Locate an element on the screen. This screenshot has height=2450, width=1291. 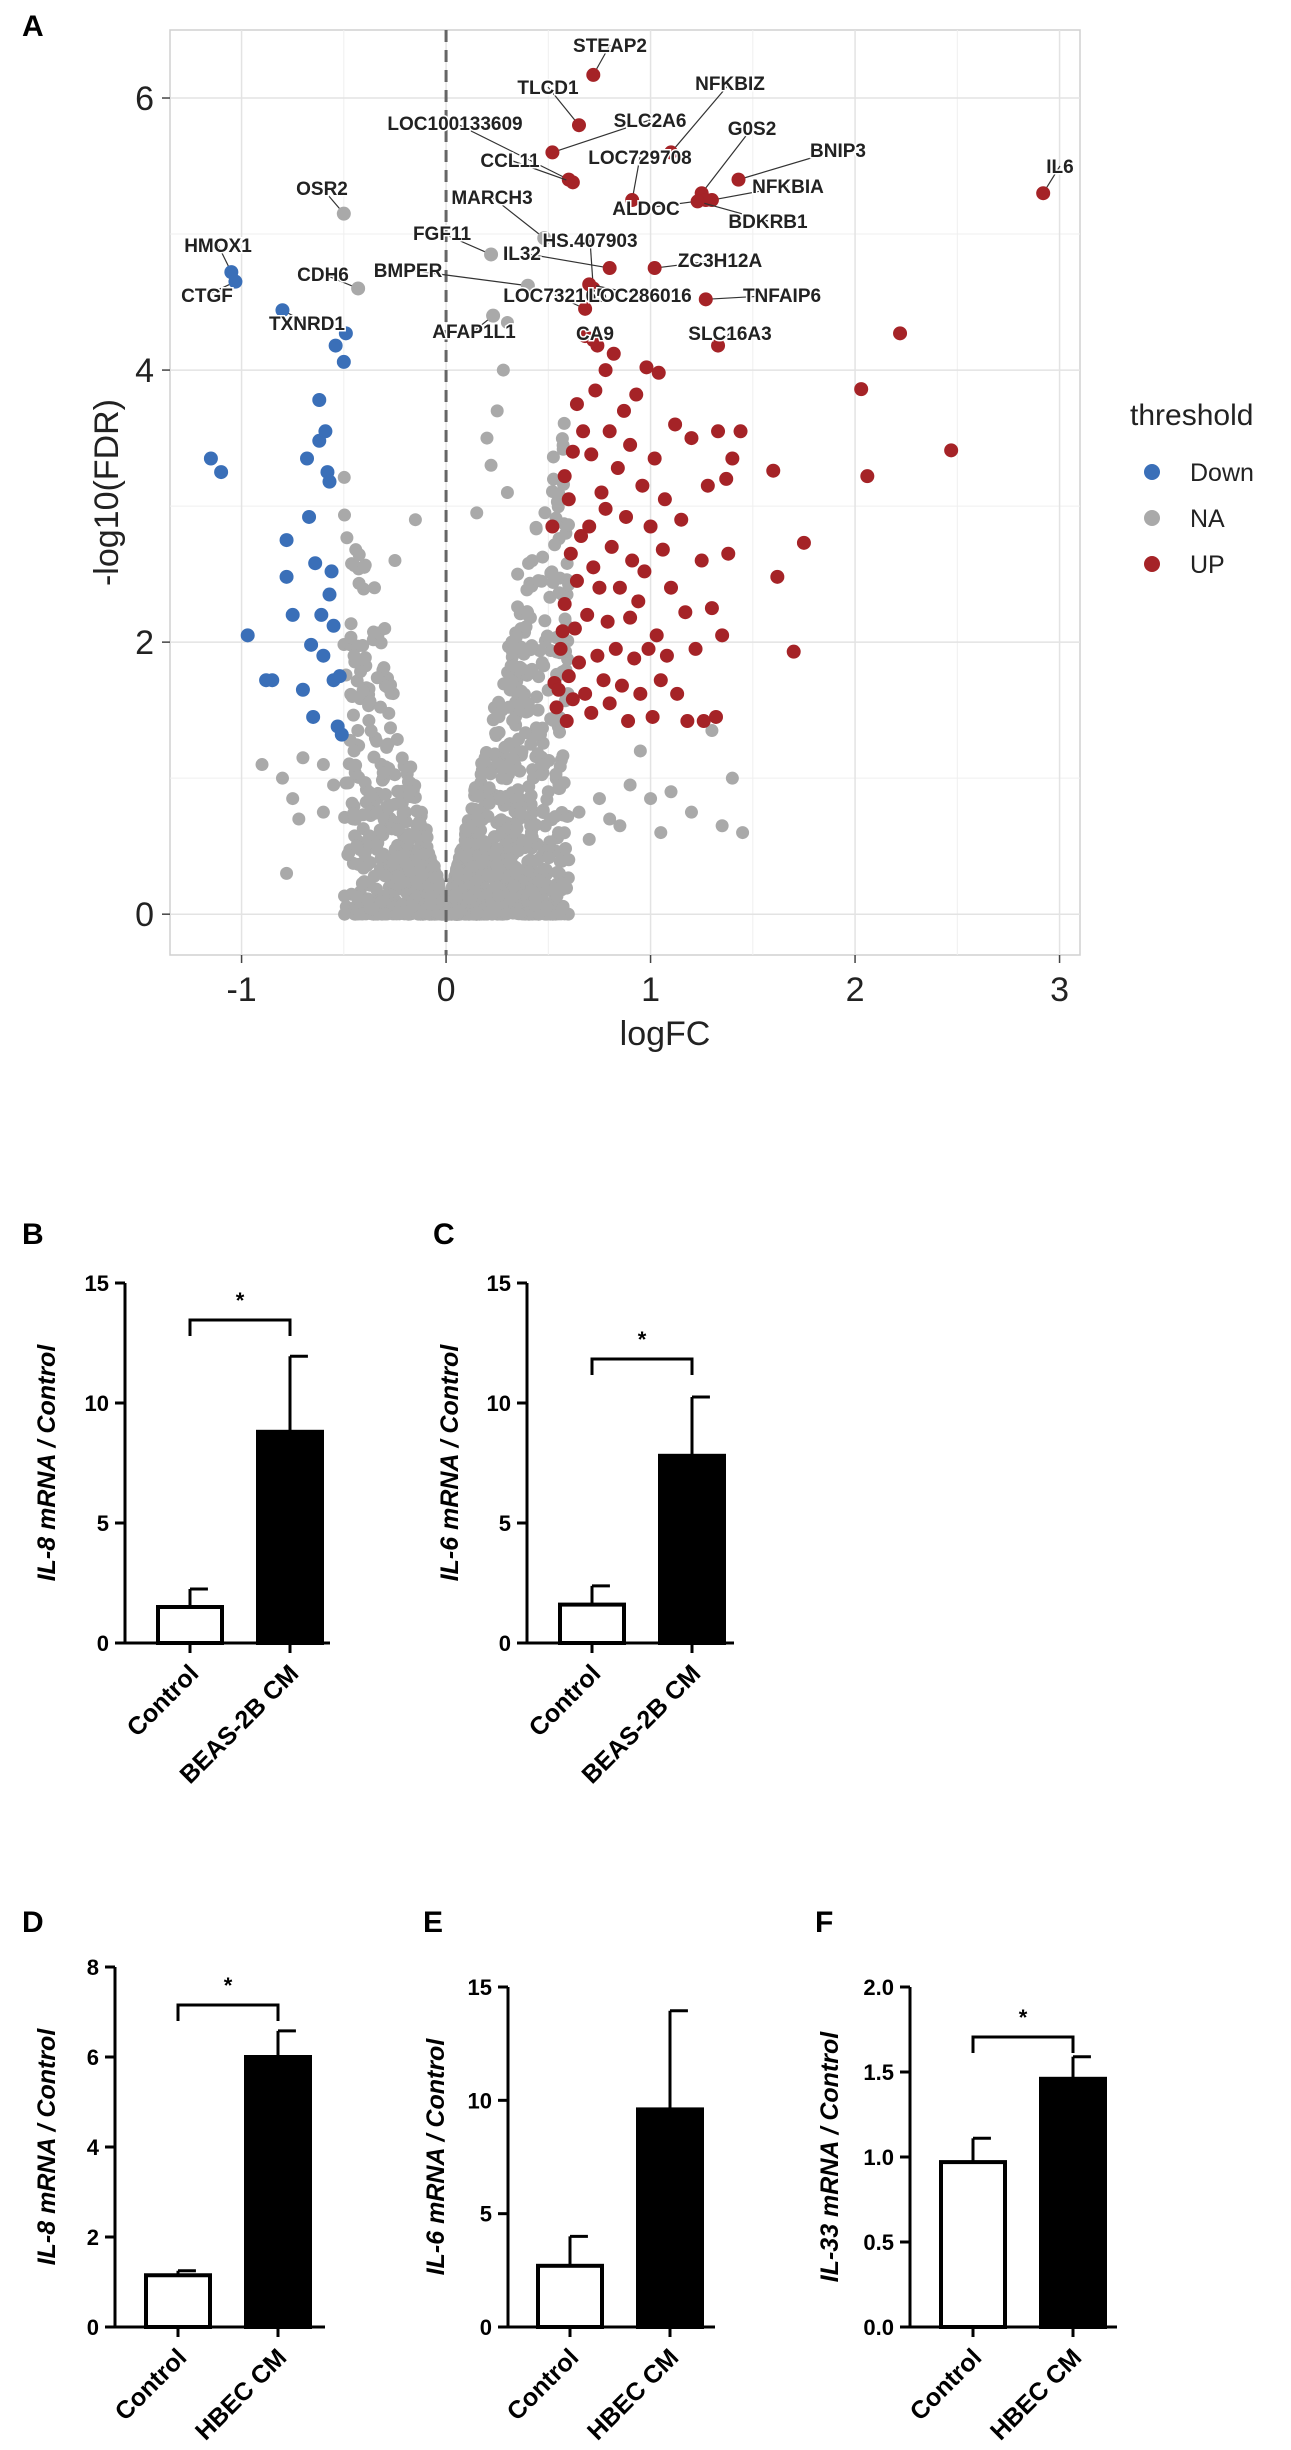
y-axis-title: IL-6 mRNA / Control is located at coordinates (436, 2157).